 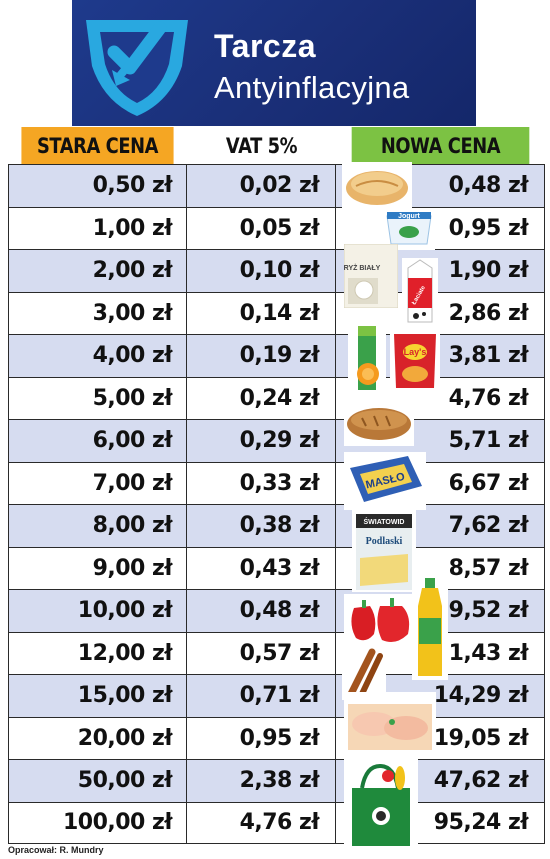 What do you see at coordinates (97, 398) in the screenshot?
I see `old-price-cell: 5,00 zł` at bounding box center [97, 398].